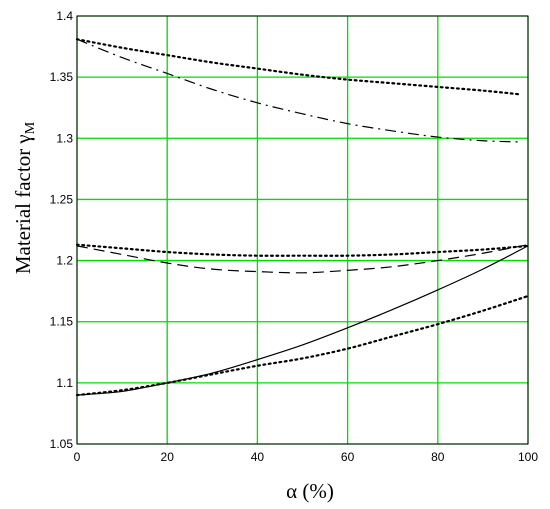 The image size is (550, 509). Describe the element at coordinates (77, 457) in the screenshot. I see `x-tick-label-0: 0` at that location.